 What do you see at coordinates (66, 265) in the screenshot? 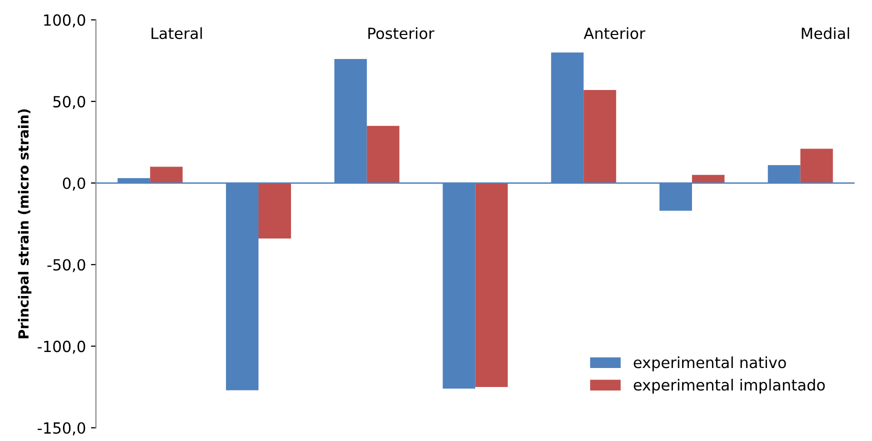
I see `y-tick-label: -50,0` at bounding box center [66, 265].